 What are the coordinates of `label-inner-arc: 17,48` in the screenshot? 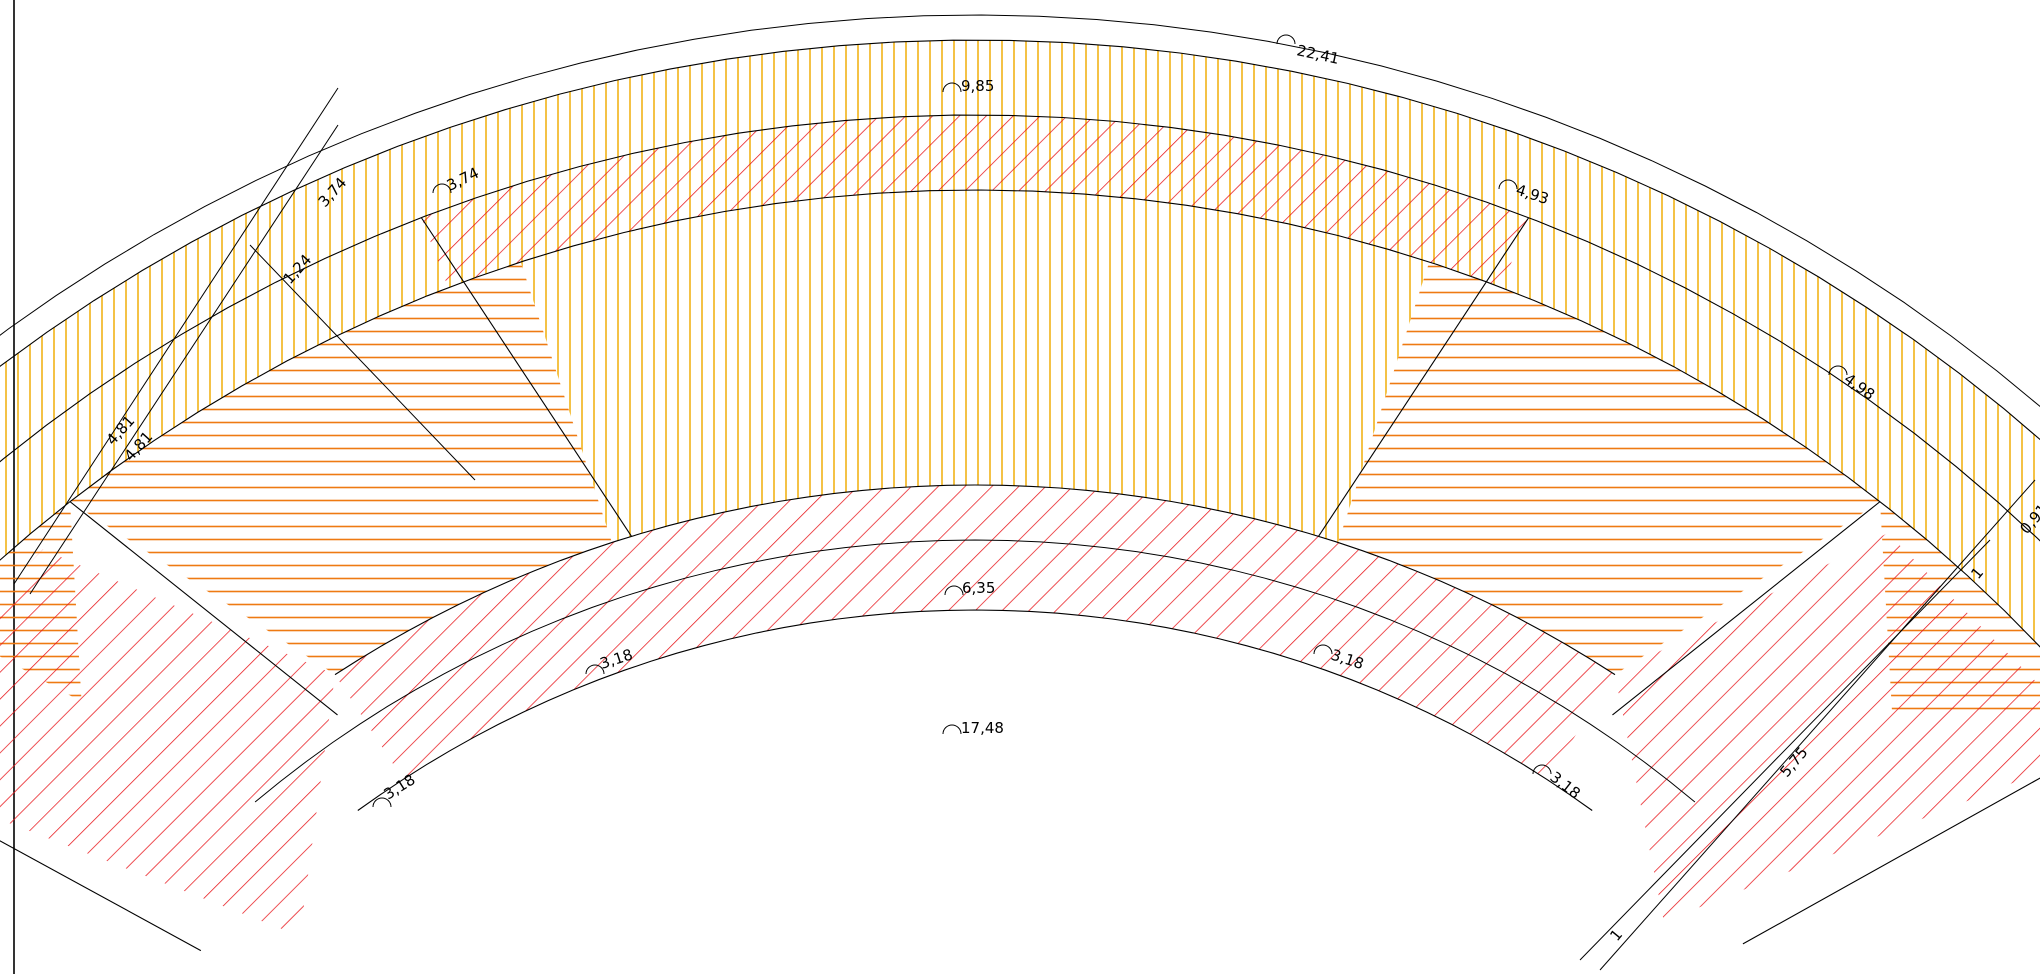 It's located at (982, 728).